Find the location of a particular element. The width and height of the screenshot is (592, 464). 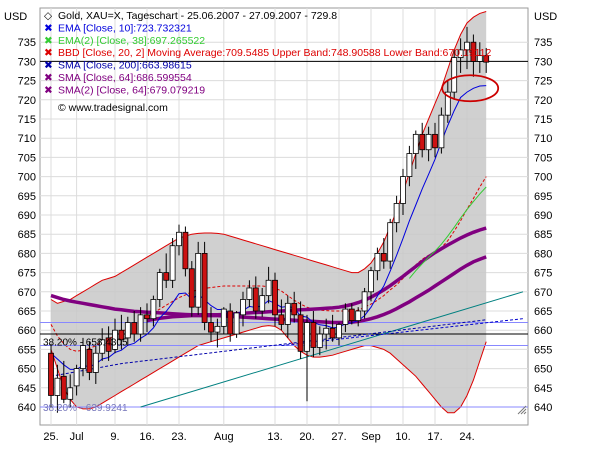

legend-entry: ✖ EMA(2) [Close, 38]:697.265522 is located at coordinates (124, 41).